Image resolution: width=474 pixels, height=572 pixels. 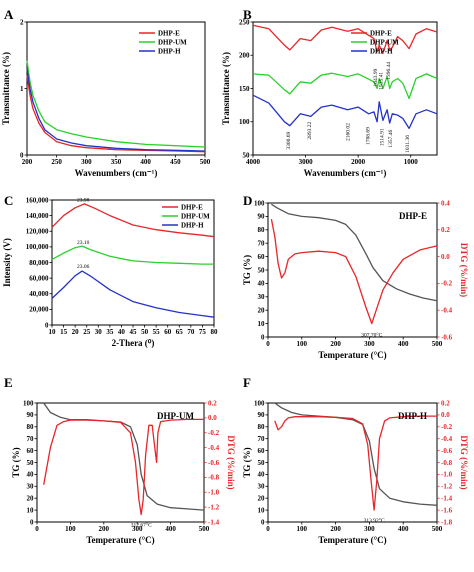 What do you see at coordinates (358, 162) in the screenshot?
I see `x-tick-label: 2000` at bounding box center [358, 162].